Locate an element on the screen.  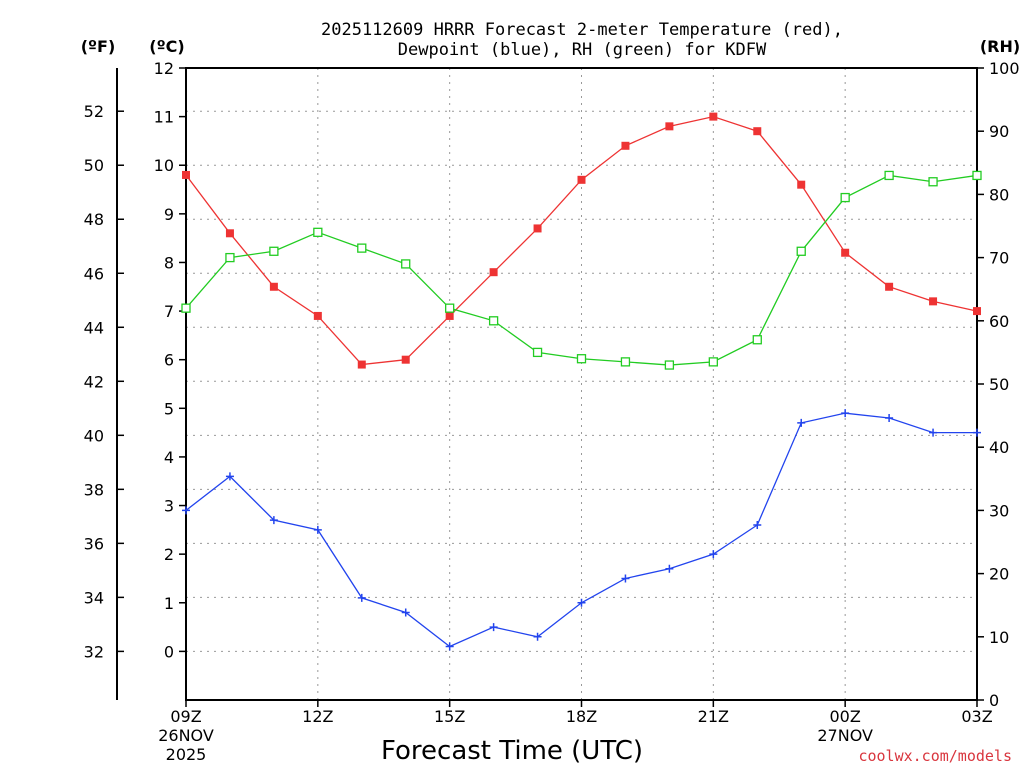
x-tick-label: 18Z is located at coordinates (581, 716).